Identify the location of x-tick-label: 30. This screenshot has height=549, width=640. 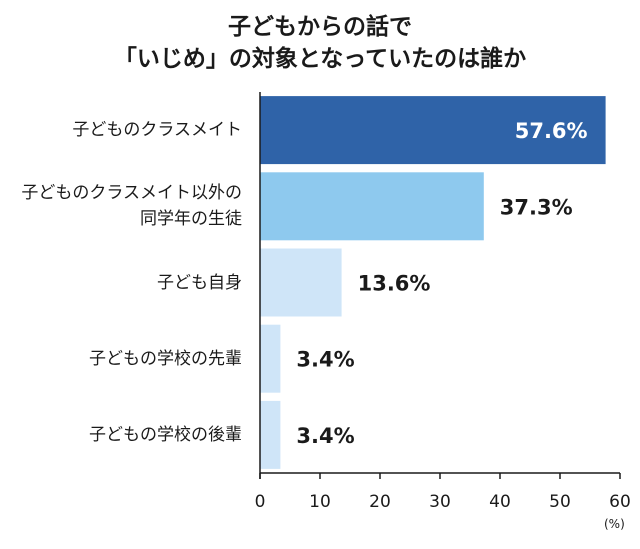
(440, 502).